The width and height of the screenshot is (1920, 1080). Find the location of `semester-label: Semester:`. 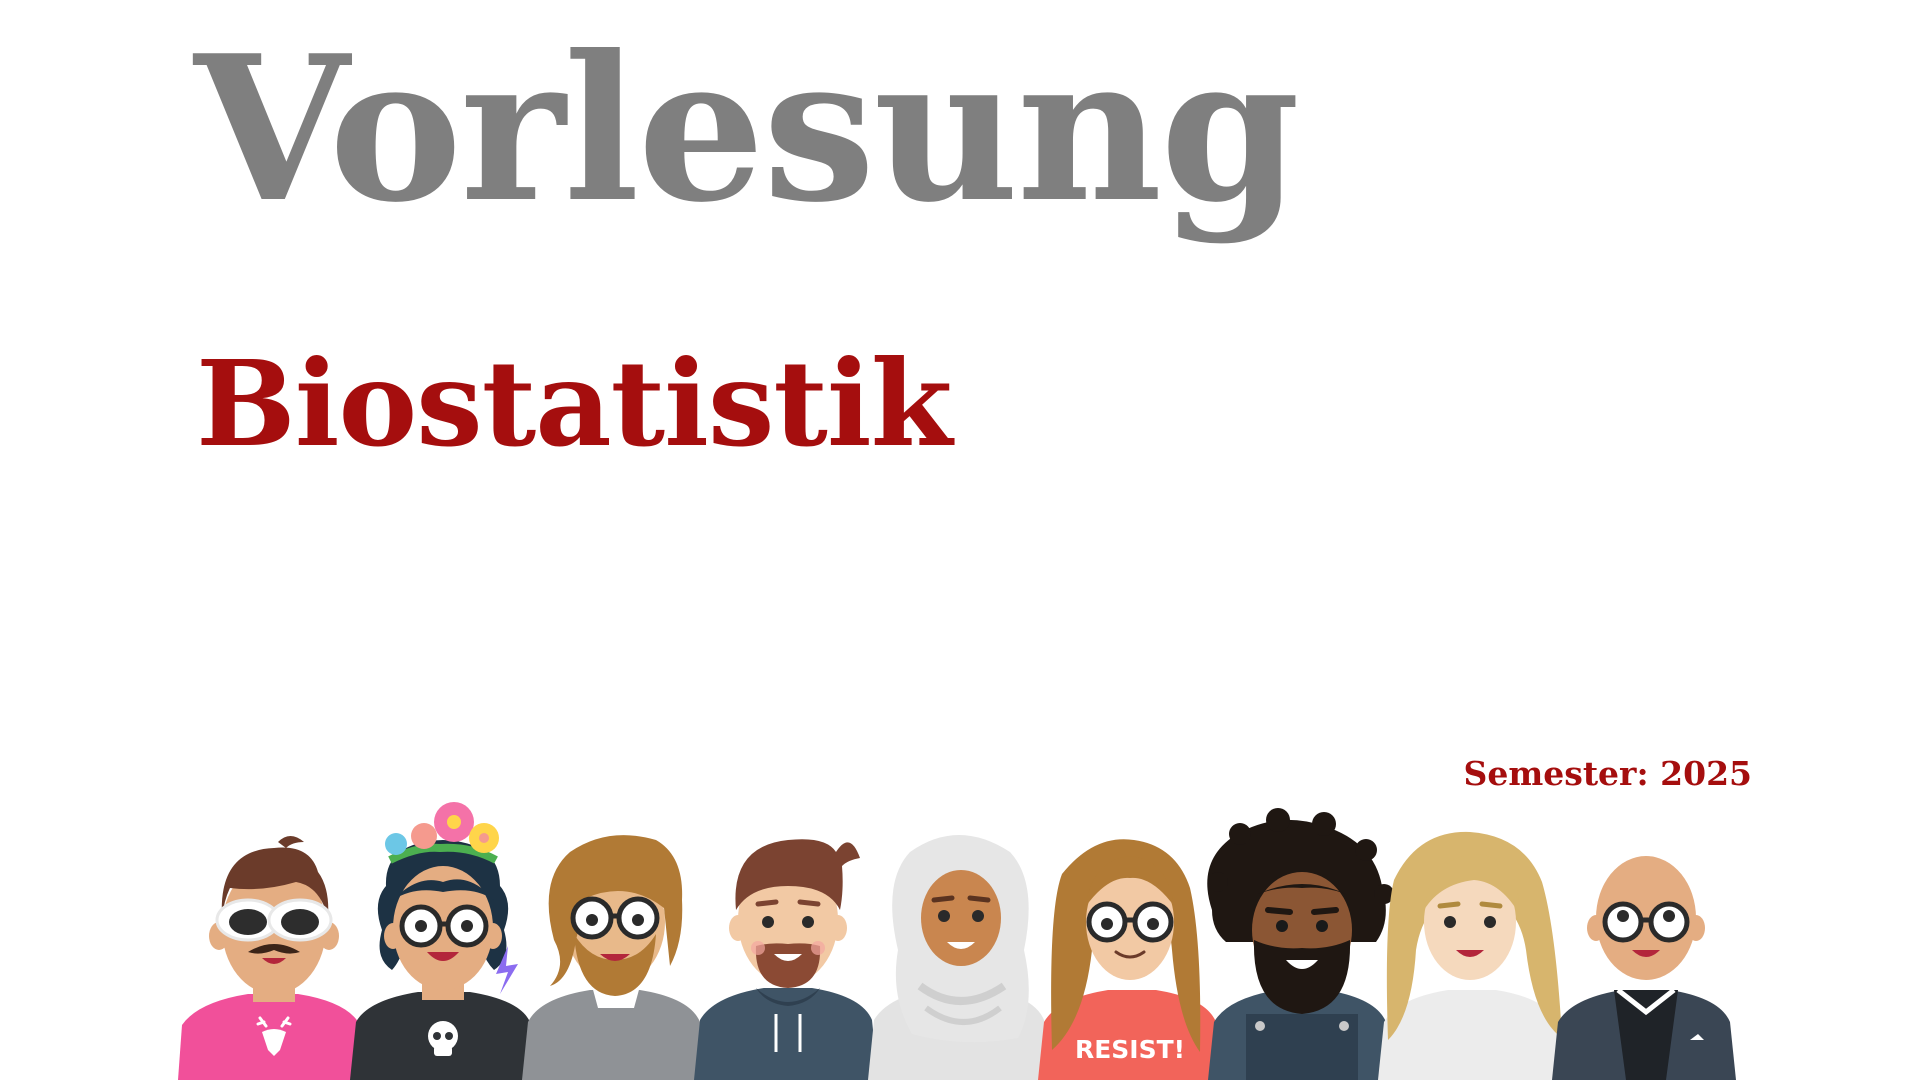

semester-label: Semester: is located at coordinates (1556, 773).